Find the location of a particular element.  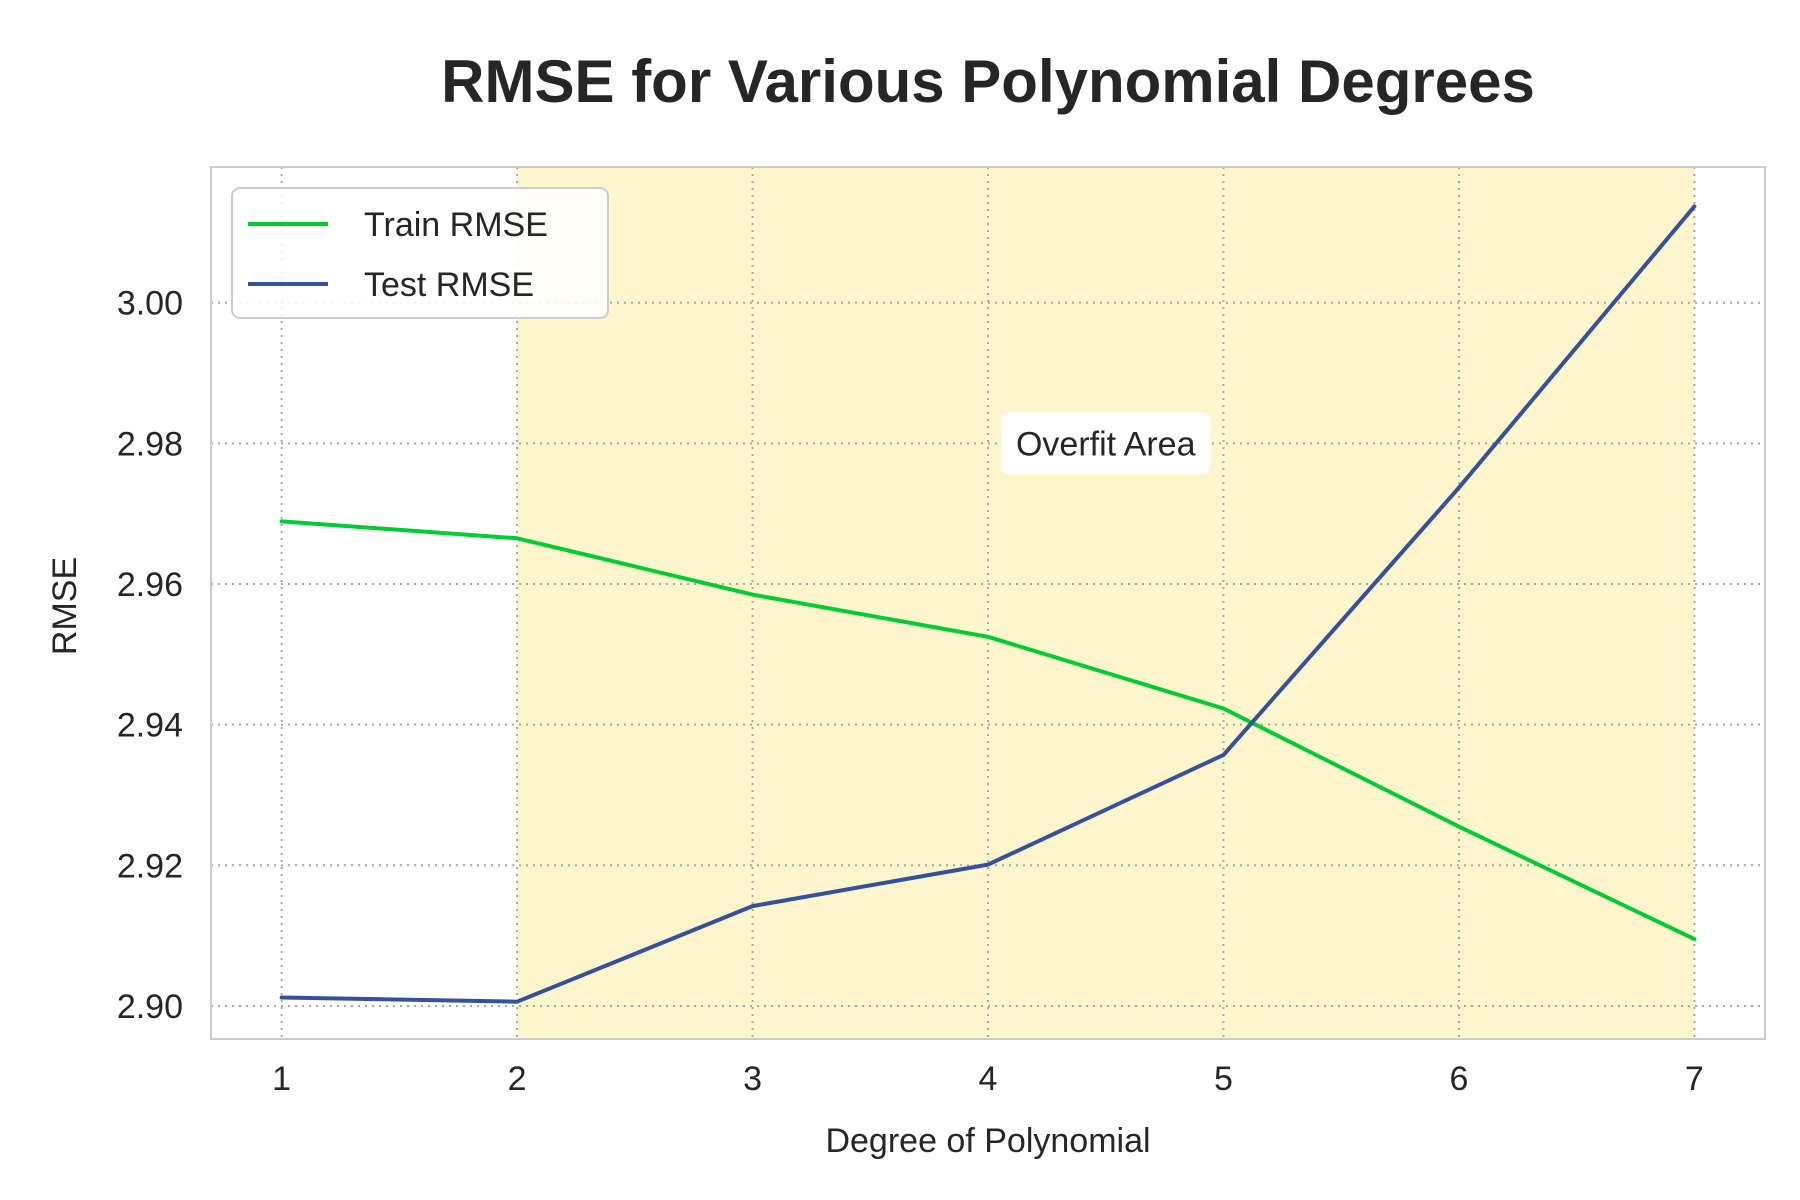

x-axis-ticks: 1 2 3 4 5 6 7 is located at coordinates (988, 1079).